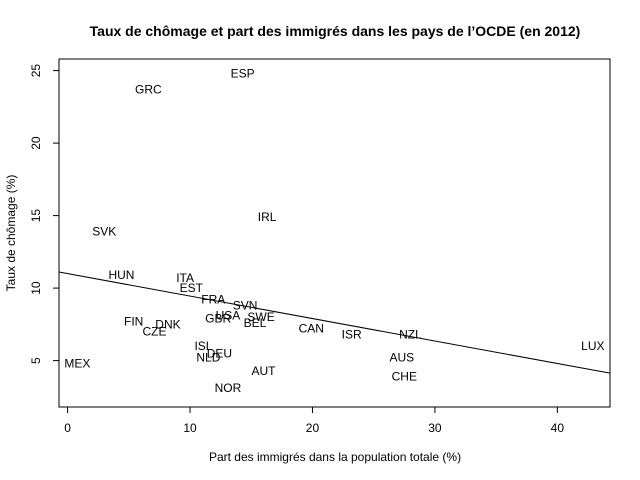 This screenshot has height=480, width=640. Describe the element at coordinates (558, 428) in the screenshot. I see `x-tick-label: 40` at that location.